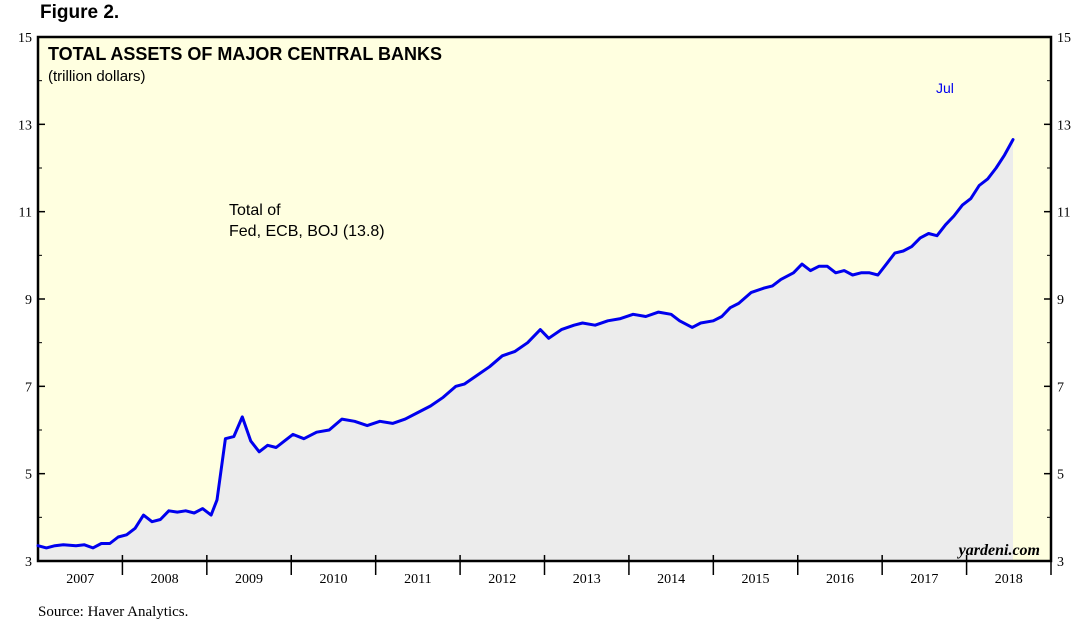  I want to click on y-tick-label-left: 7, so click(28, 387).